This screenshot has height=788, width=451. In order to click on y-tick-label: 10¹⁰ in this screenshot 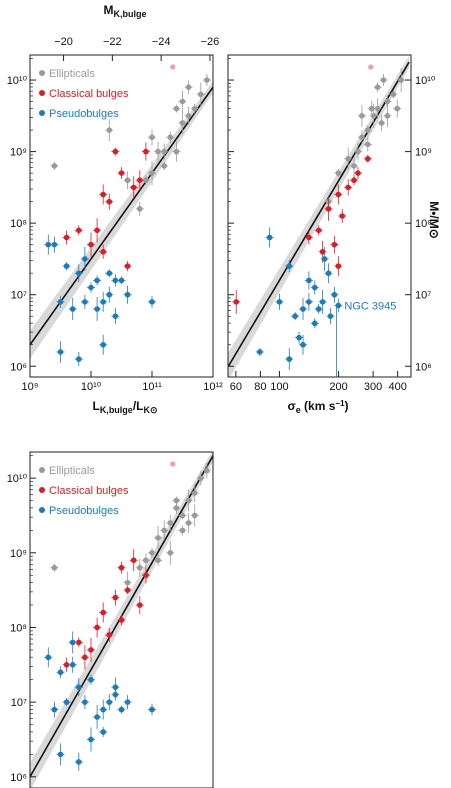, I will do `click(17, 81)`.